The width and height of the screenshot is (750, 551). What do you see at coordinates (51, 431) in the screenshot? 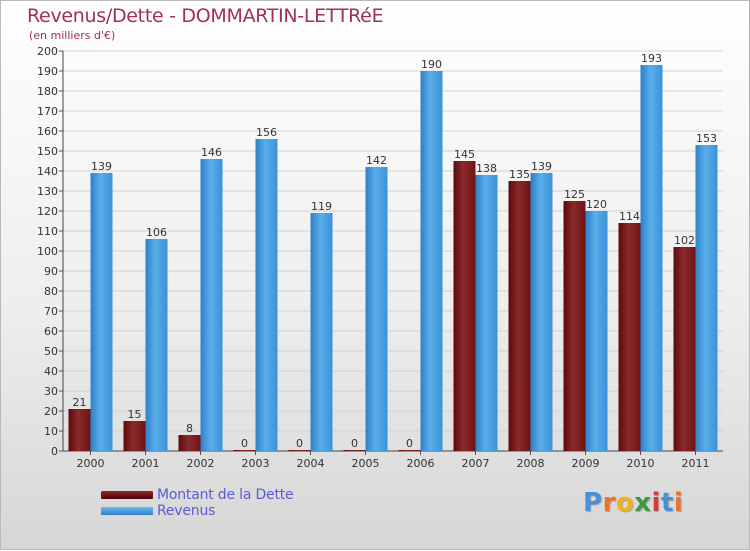
I see `y-tick-label: 10` at bounding box center [51, 431].